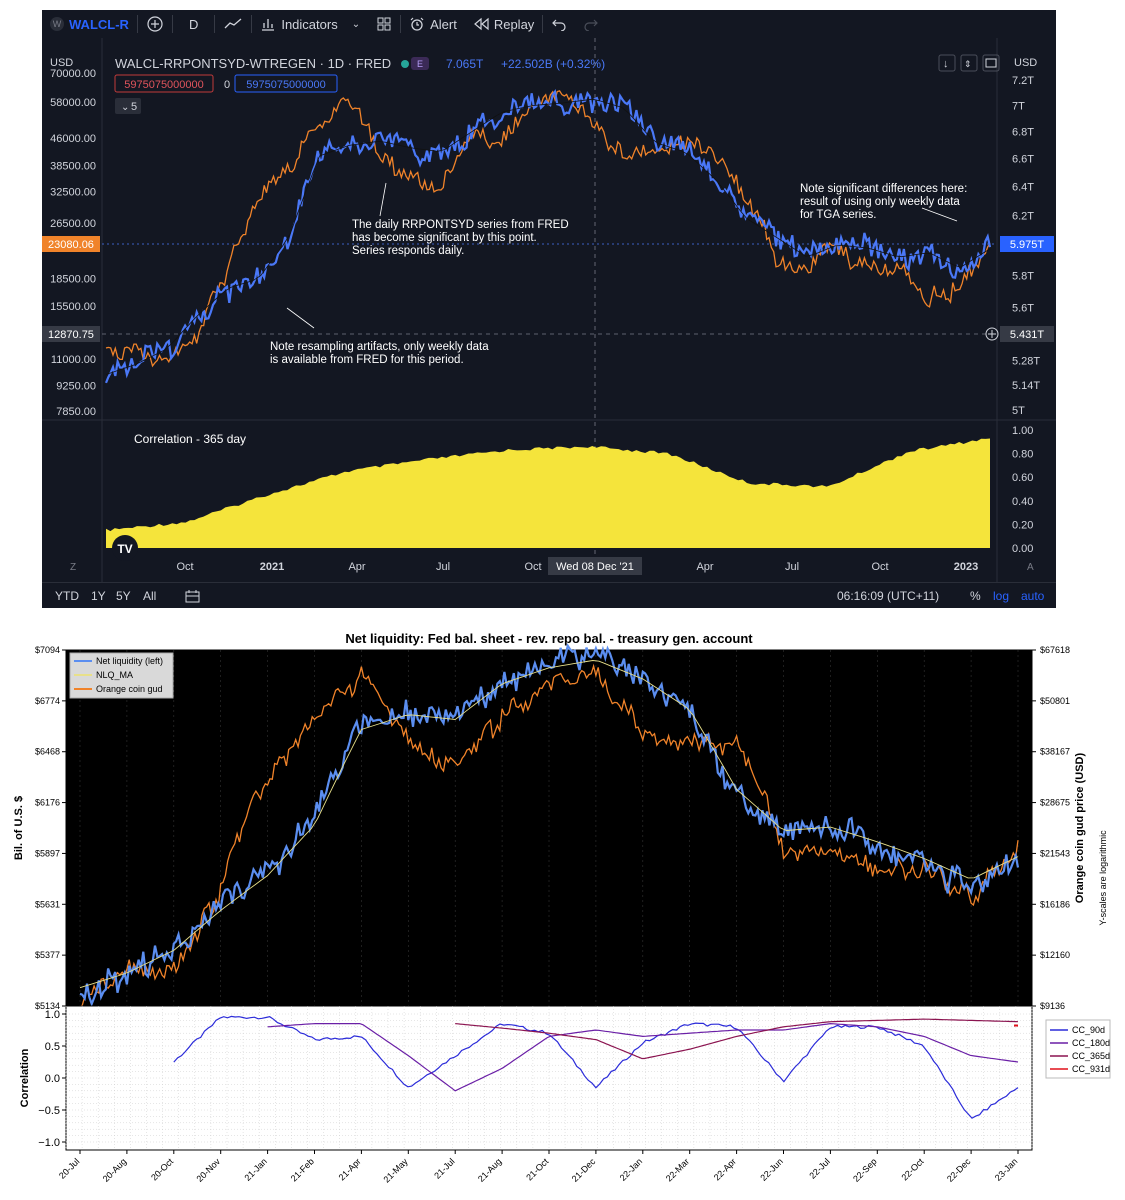 The height and width of the screenshot is (1200, 1125). I want to click on replay-button: Replay, so click(503, 24).